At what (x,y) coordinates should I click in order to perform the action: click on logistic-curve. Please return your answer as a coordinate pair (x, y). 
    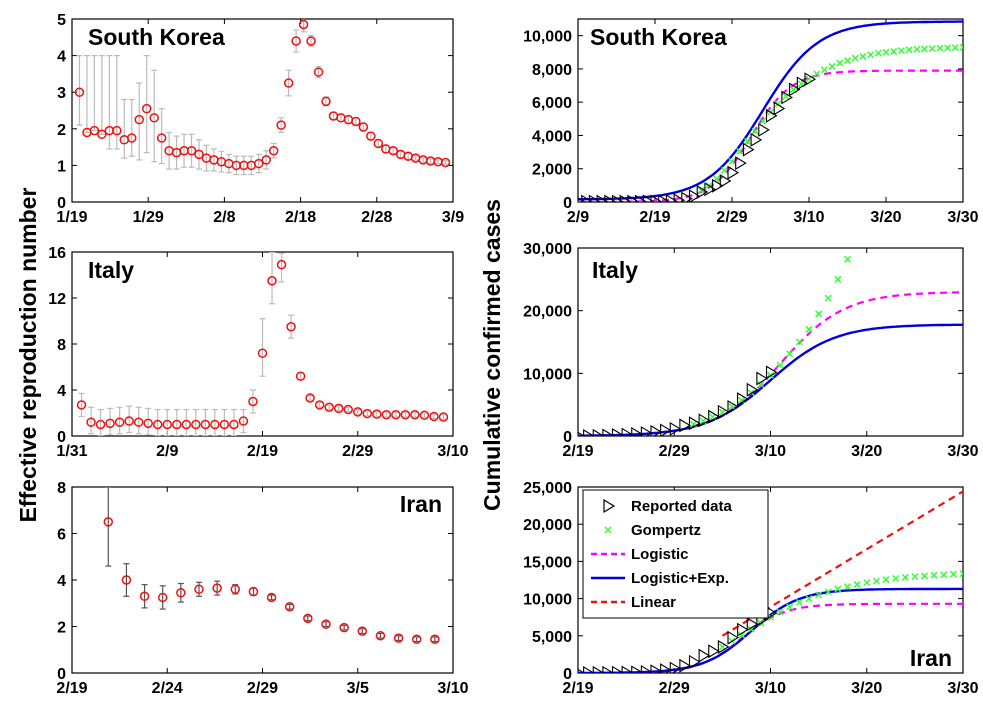
    Looking at the image, I should click on (770, 135).